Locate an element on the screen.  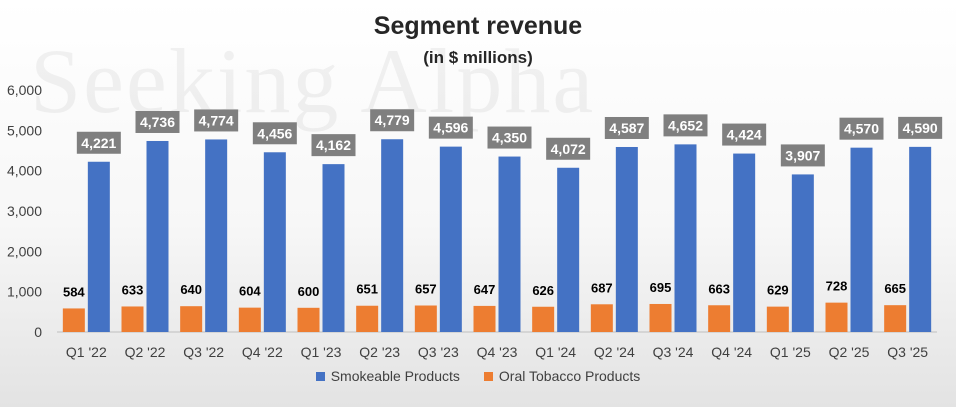
data-label-smokeable: 4,779 is located at coordinates (392, 120).